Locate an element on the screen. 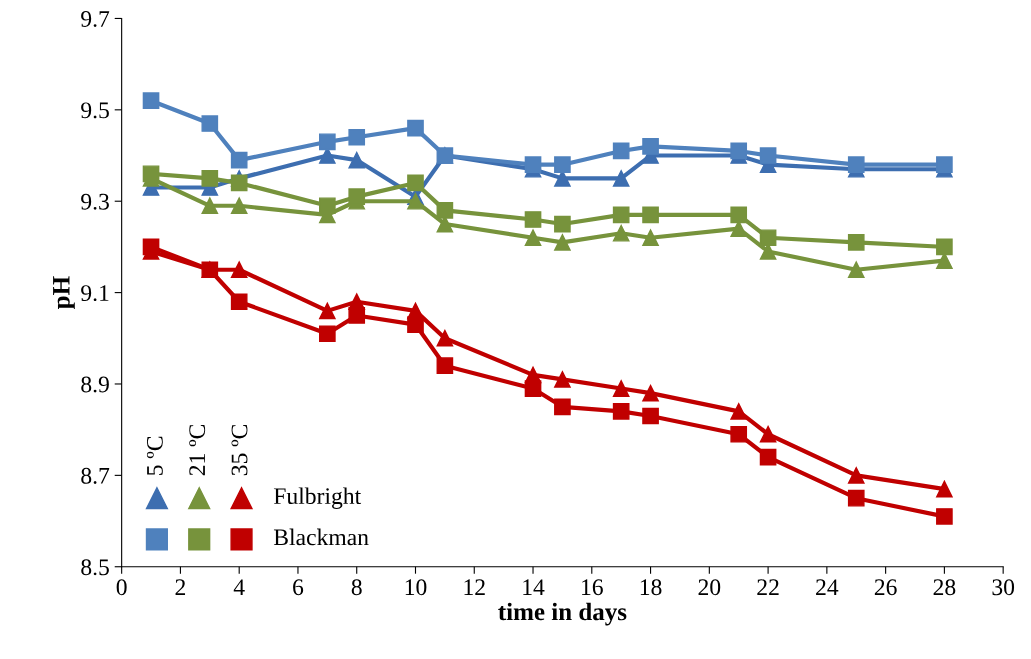 The height and width of the screenshot is (659, 1031). y-tick-label: 9.3 is located at coordinates (95, 201).